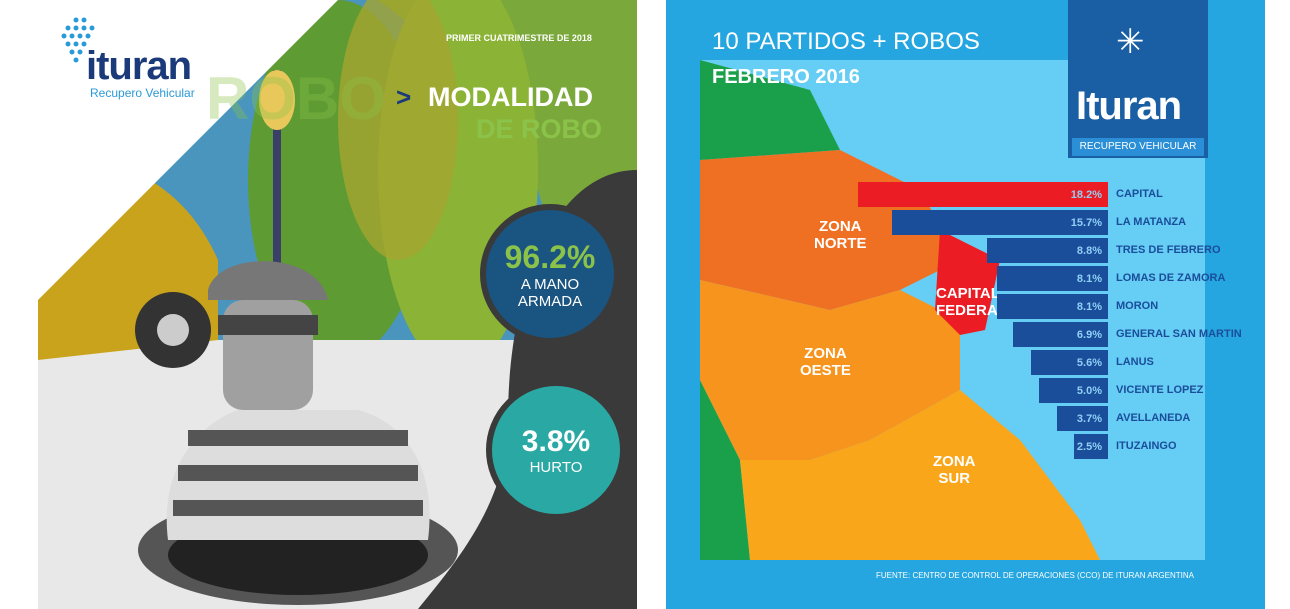 This screenshot has width=1290, height=609. I want to click on ituran-tagline: RECUPERO VEHICULAR, so click(1138, 147).